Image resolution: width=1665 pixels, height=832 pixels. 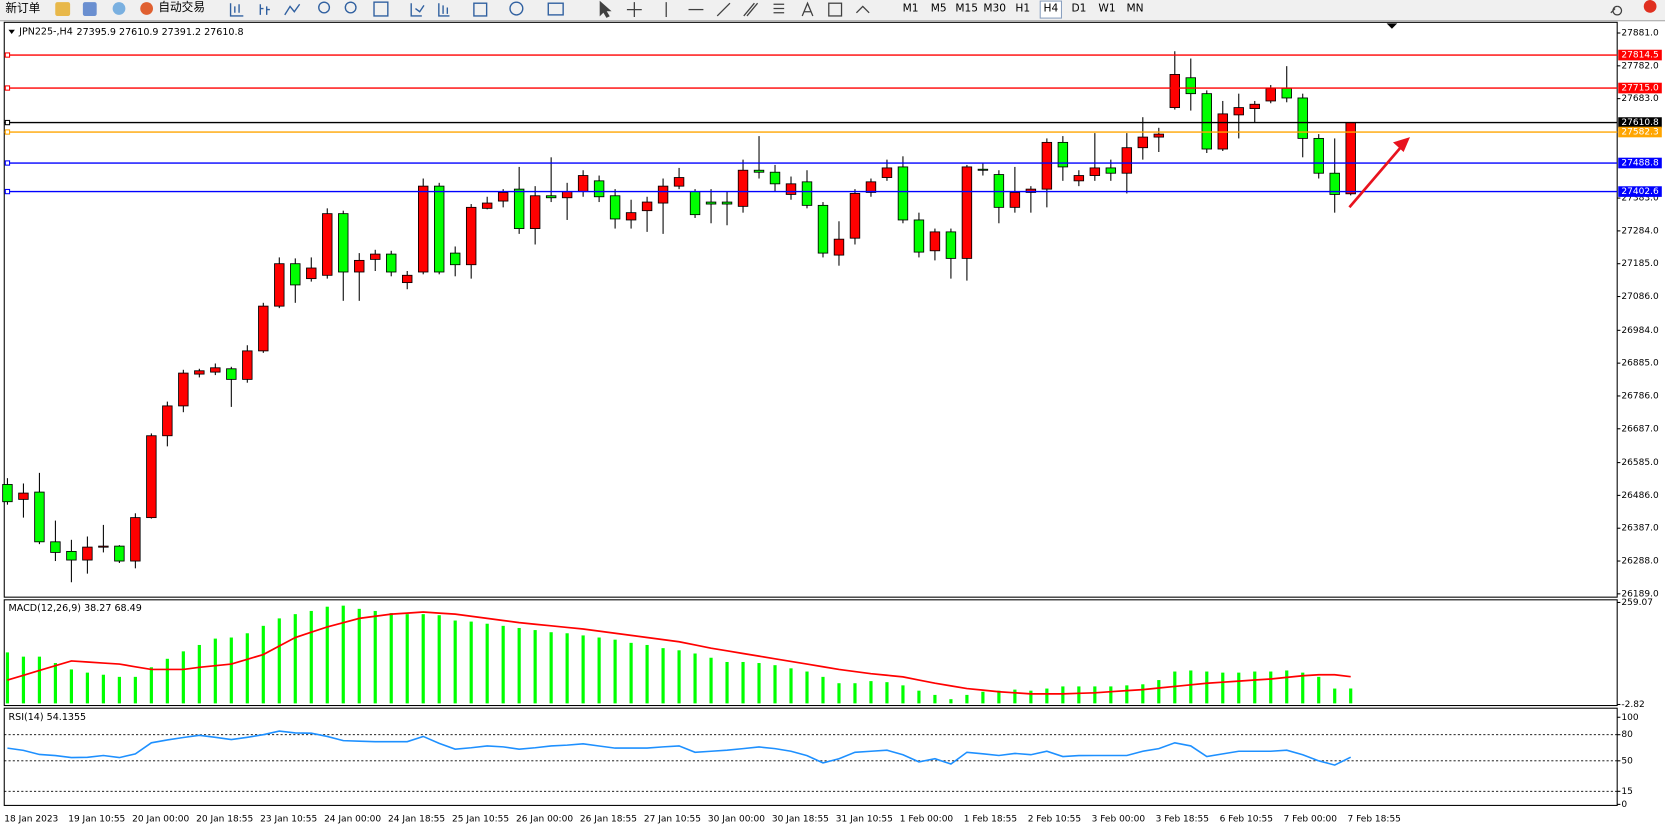 I want to click on x-tick-label: 6 Feb 10:55, so click(x=1246, y=820).